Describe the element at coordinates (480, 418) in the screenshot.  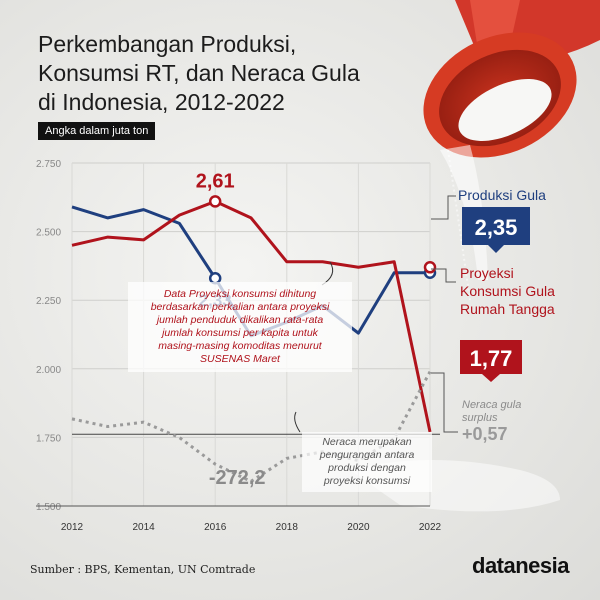
I see `neraca-series-label: surplus` at that location.